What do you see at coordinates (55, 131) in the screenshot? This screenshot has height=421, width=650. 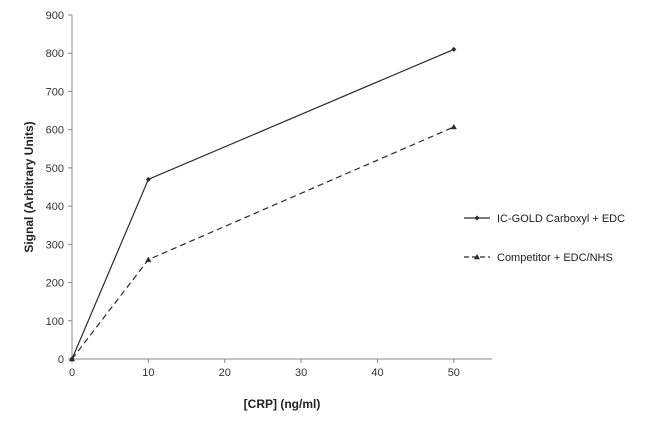 I see `y-tick-label: 600` at bounding box center [55, 131].